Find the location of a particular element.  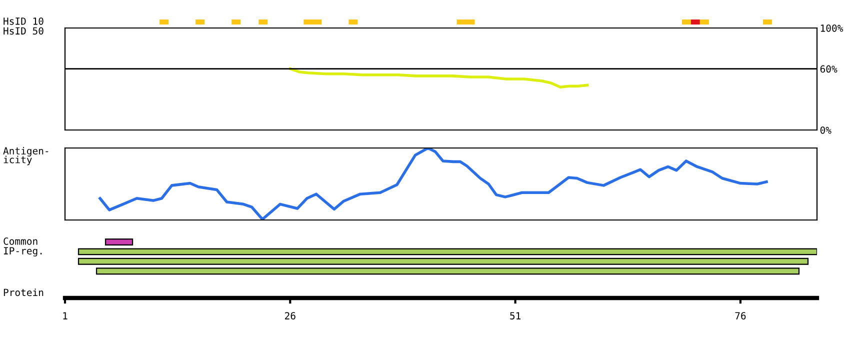

category-label: IP-reg. is located at coordinates (23, 251).